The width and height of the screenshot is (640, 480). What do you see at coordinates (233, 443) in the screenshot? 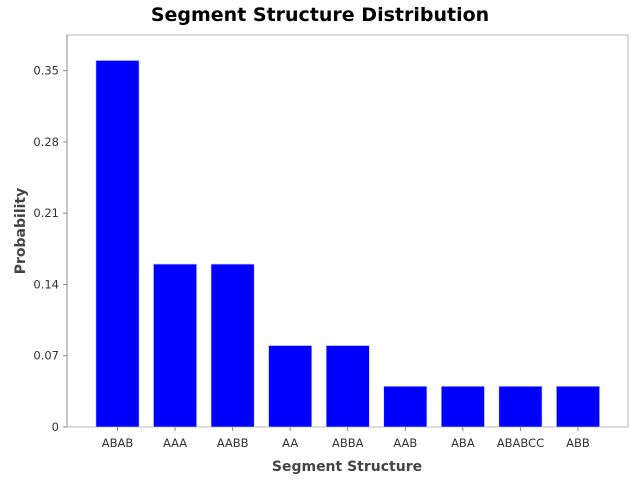
I see `x-tick-label: AABB` at bounding box center [233, 443].